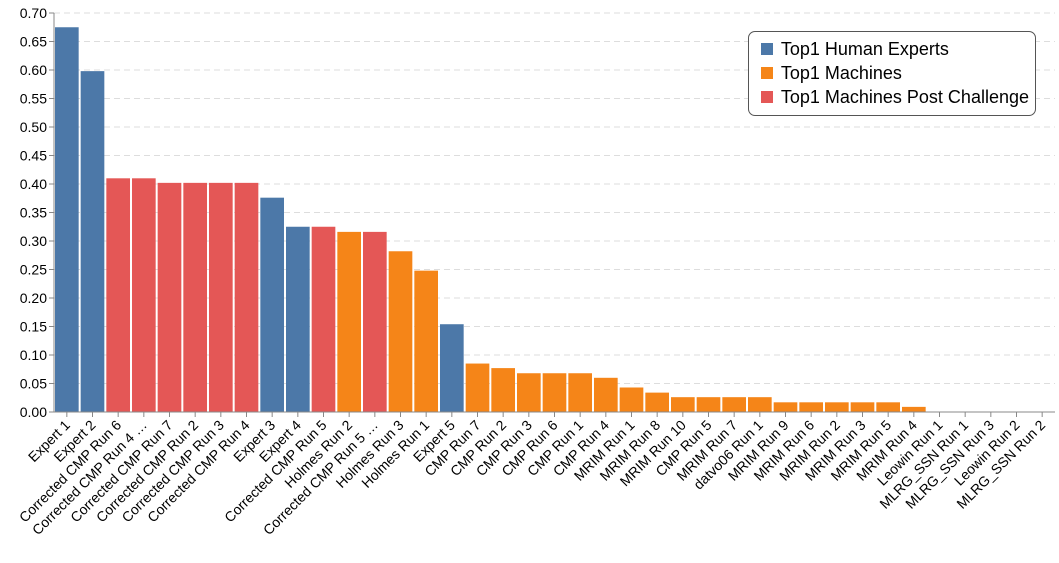 Image resolution: width=1059 pixels, height=563 pixels. What do you see at coordinates (904, 96) in the screenshot?
I see `legend-label-machines-post-challenge: Top1 Machines Post Challenge` at bounding box center [904, 96].